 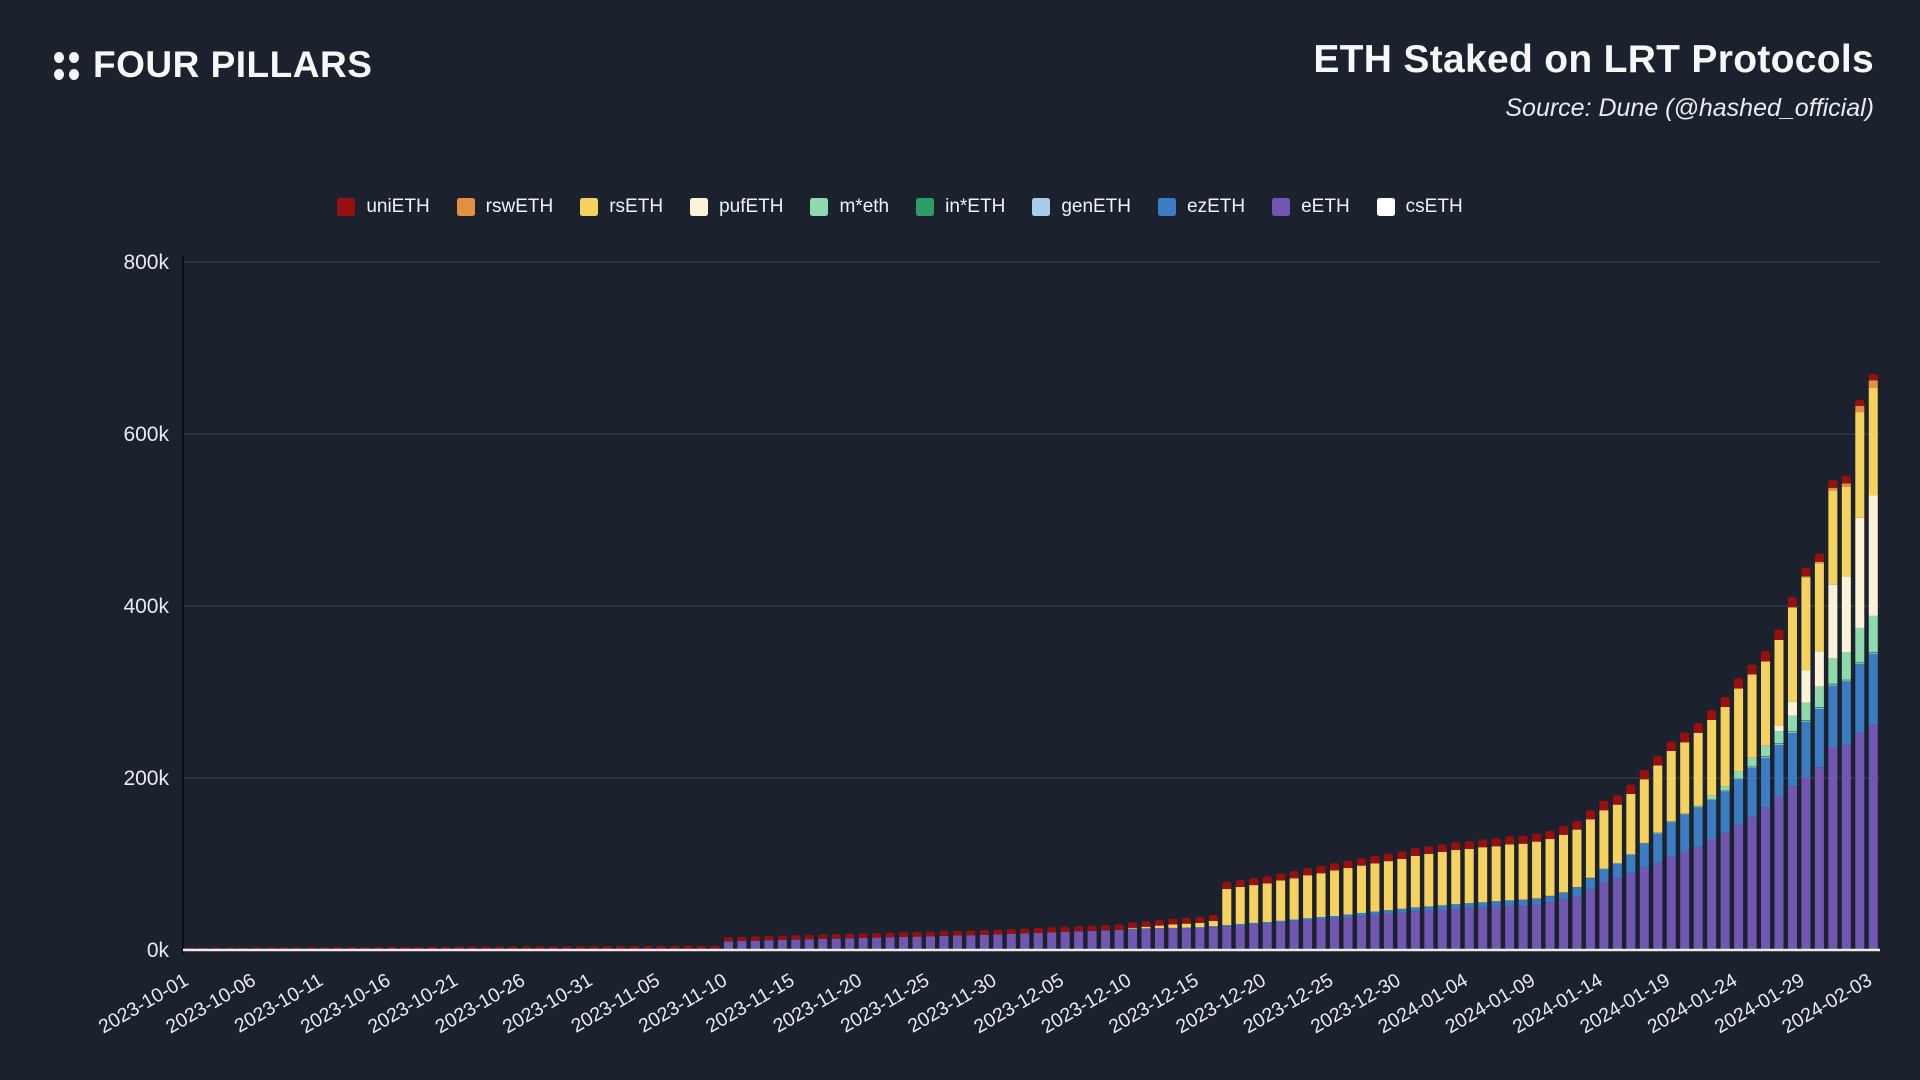 What do you see at coordinates (1689, 108) in the screenshot?
I see `source-credit: Source: Dune (@hashed_official)` at bounding box center [1689, 108].